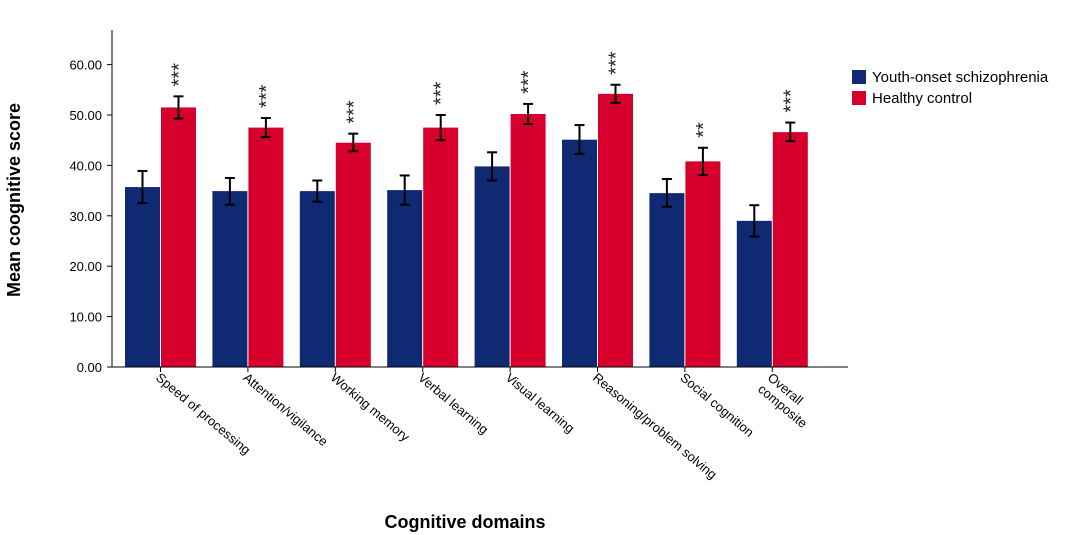  I want to click on y-axis: 0.00 10.00 20.00 30.00 40.00 50.00 60.00, so click(91, 202).